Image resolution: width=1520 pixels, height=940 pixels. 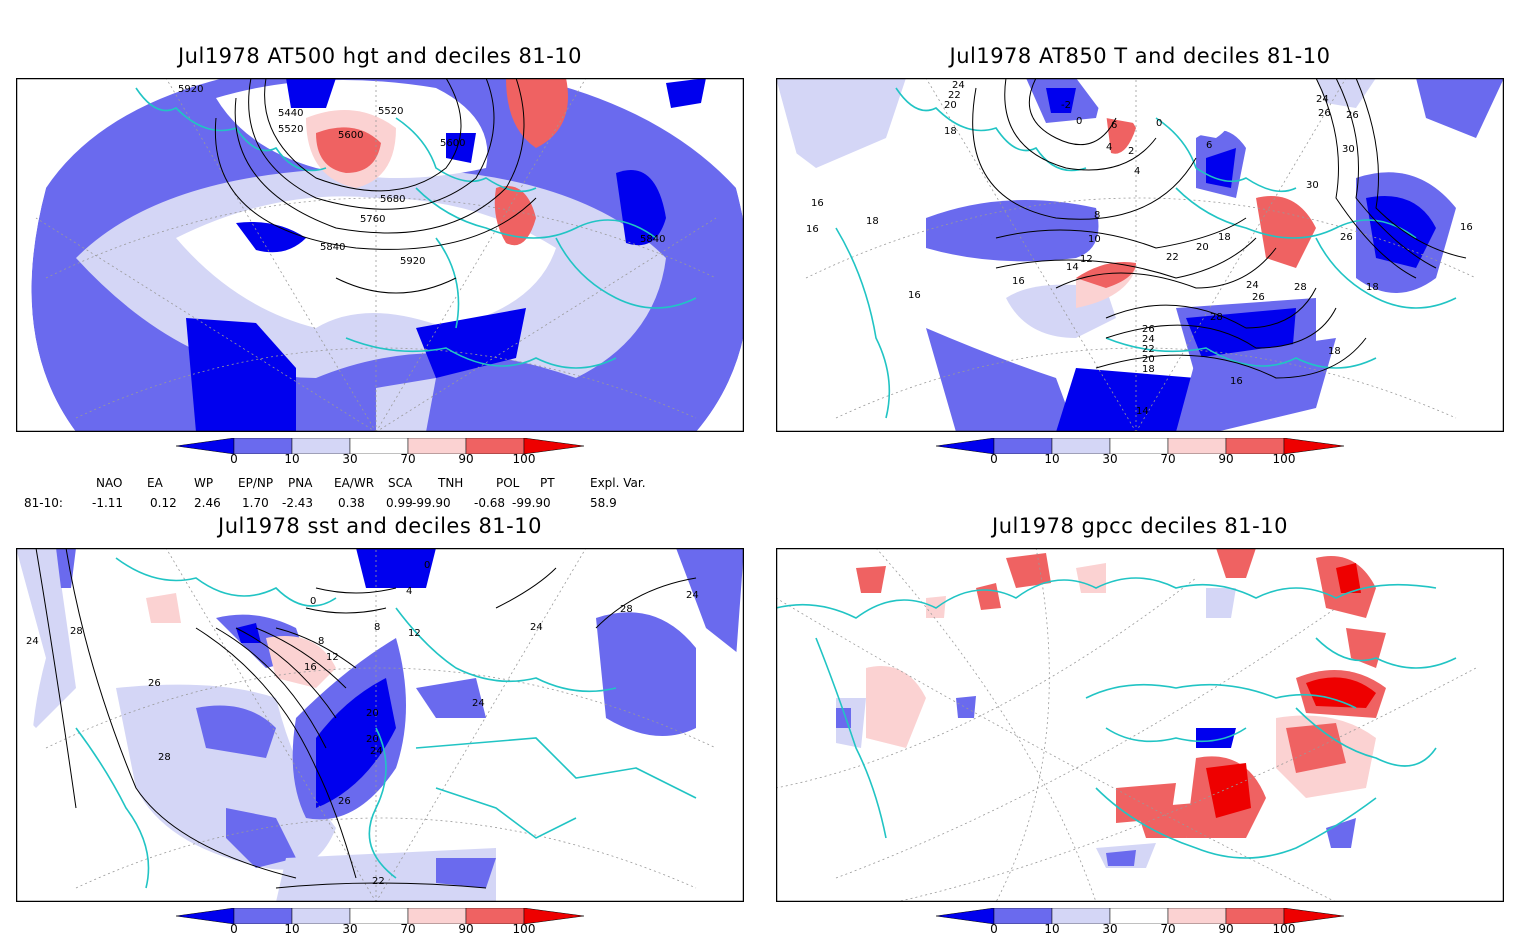 I want to click on contour-label: 5440, so click(x=290, y=113).